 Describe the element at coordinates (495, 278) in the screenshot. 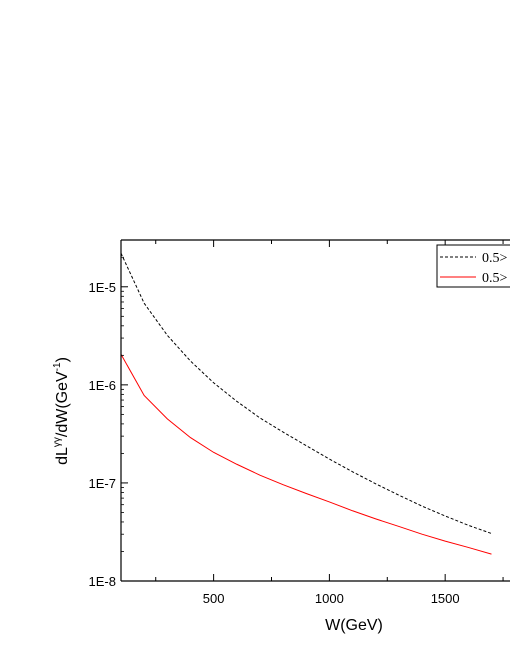

I see `legend-label-series-2: 0.5>` at that location.